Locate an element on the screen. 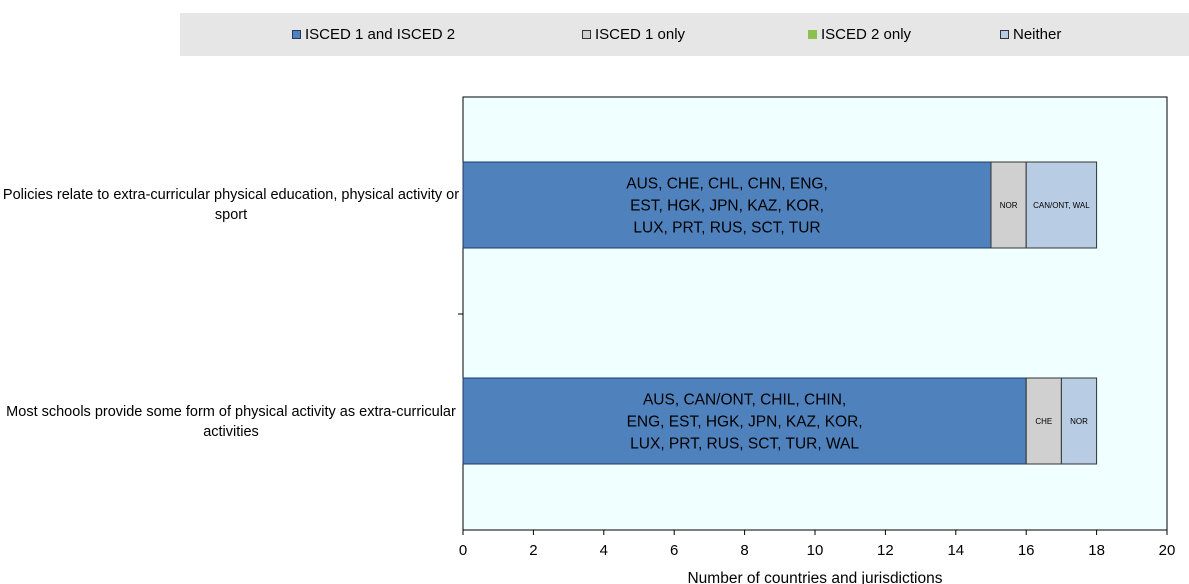 Image resolution: width=1189 pixels, height=584 pixels. bar-label-isced-1-only-1: NOR is located at coordinates (1009, 205).